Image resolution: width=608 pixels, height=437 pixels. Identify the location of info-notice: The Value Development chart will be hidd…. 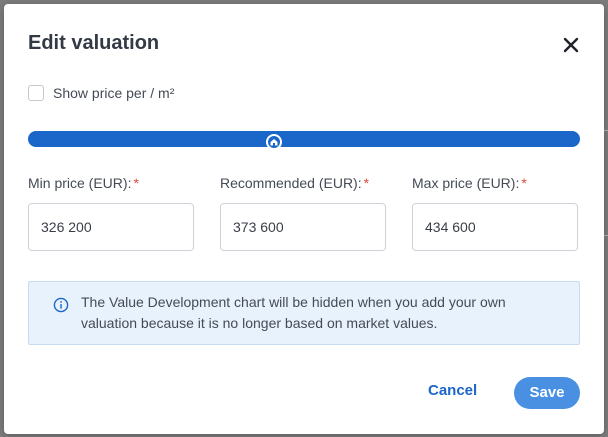
(304, 313).